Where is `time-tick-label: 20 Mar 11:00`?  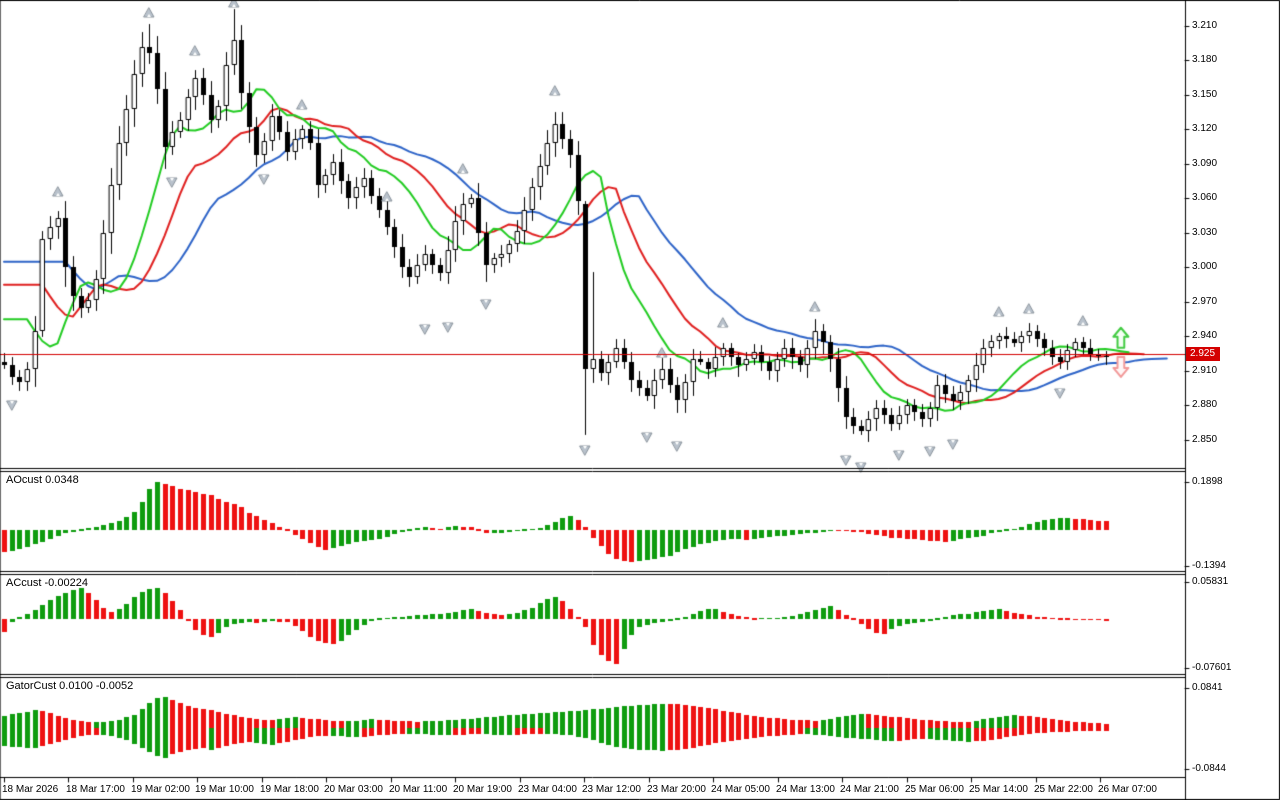
time-tick-label: 20 Mar 11:00 is located at coordinates (418, 789).